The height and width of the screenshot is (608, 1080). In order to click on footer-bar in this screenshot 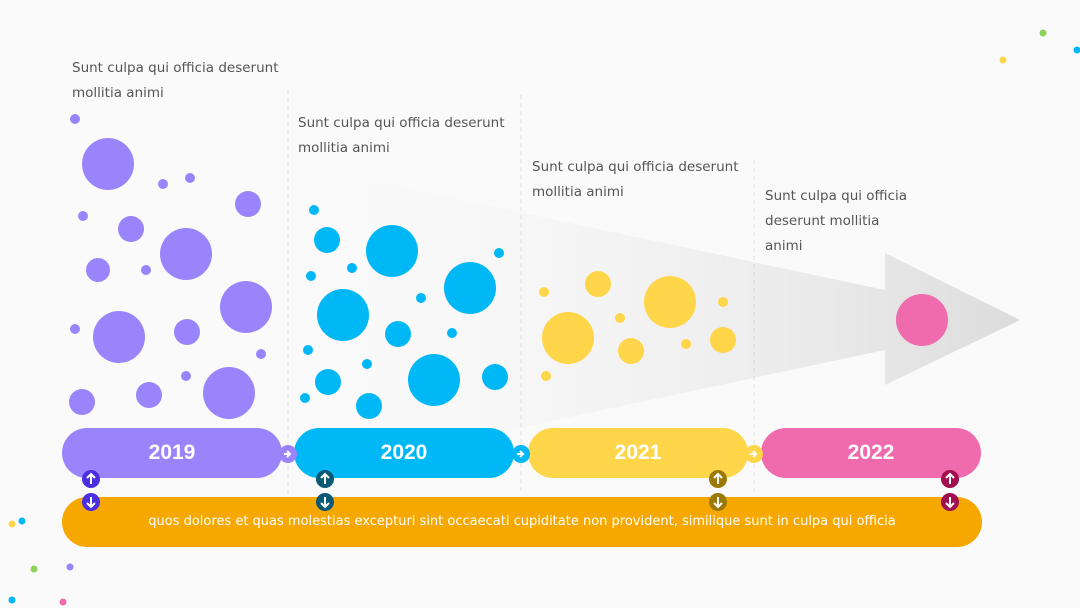, I will do `click(522, 522)`.